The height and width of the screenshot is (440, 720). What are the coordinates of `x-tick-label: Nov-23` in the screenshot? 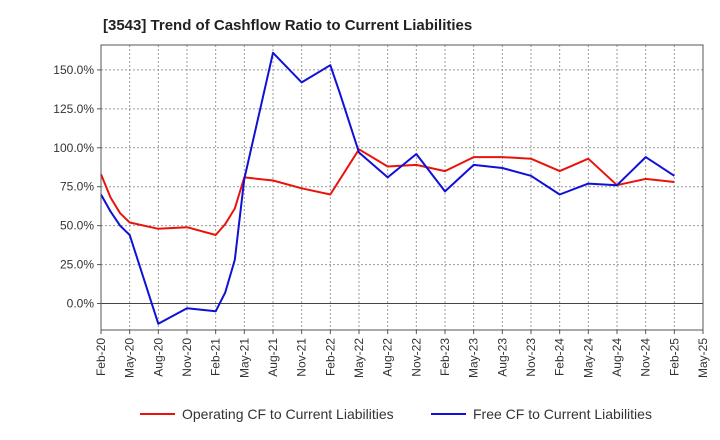 It's located at (531, 357).